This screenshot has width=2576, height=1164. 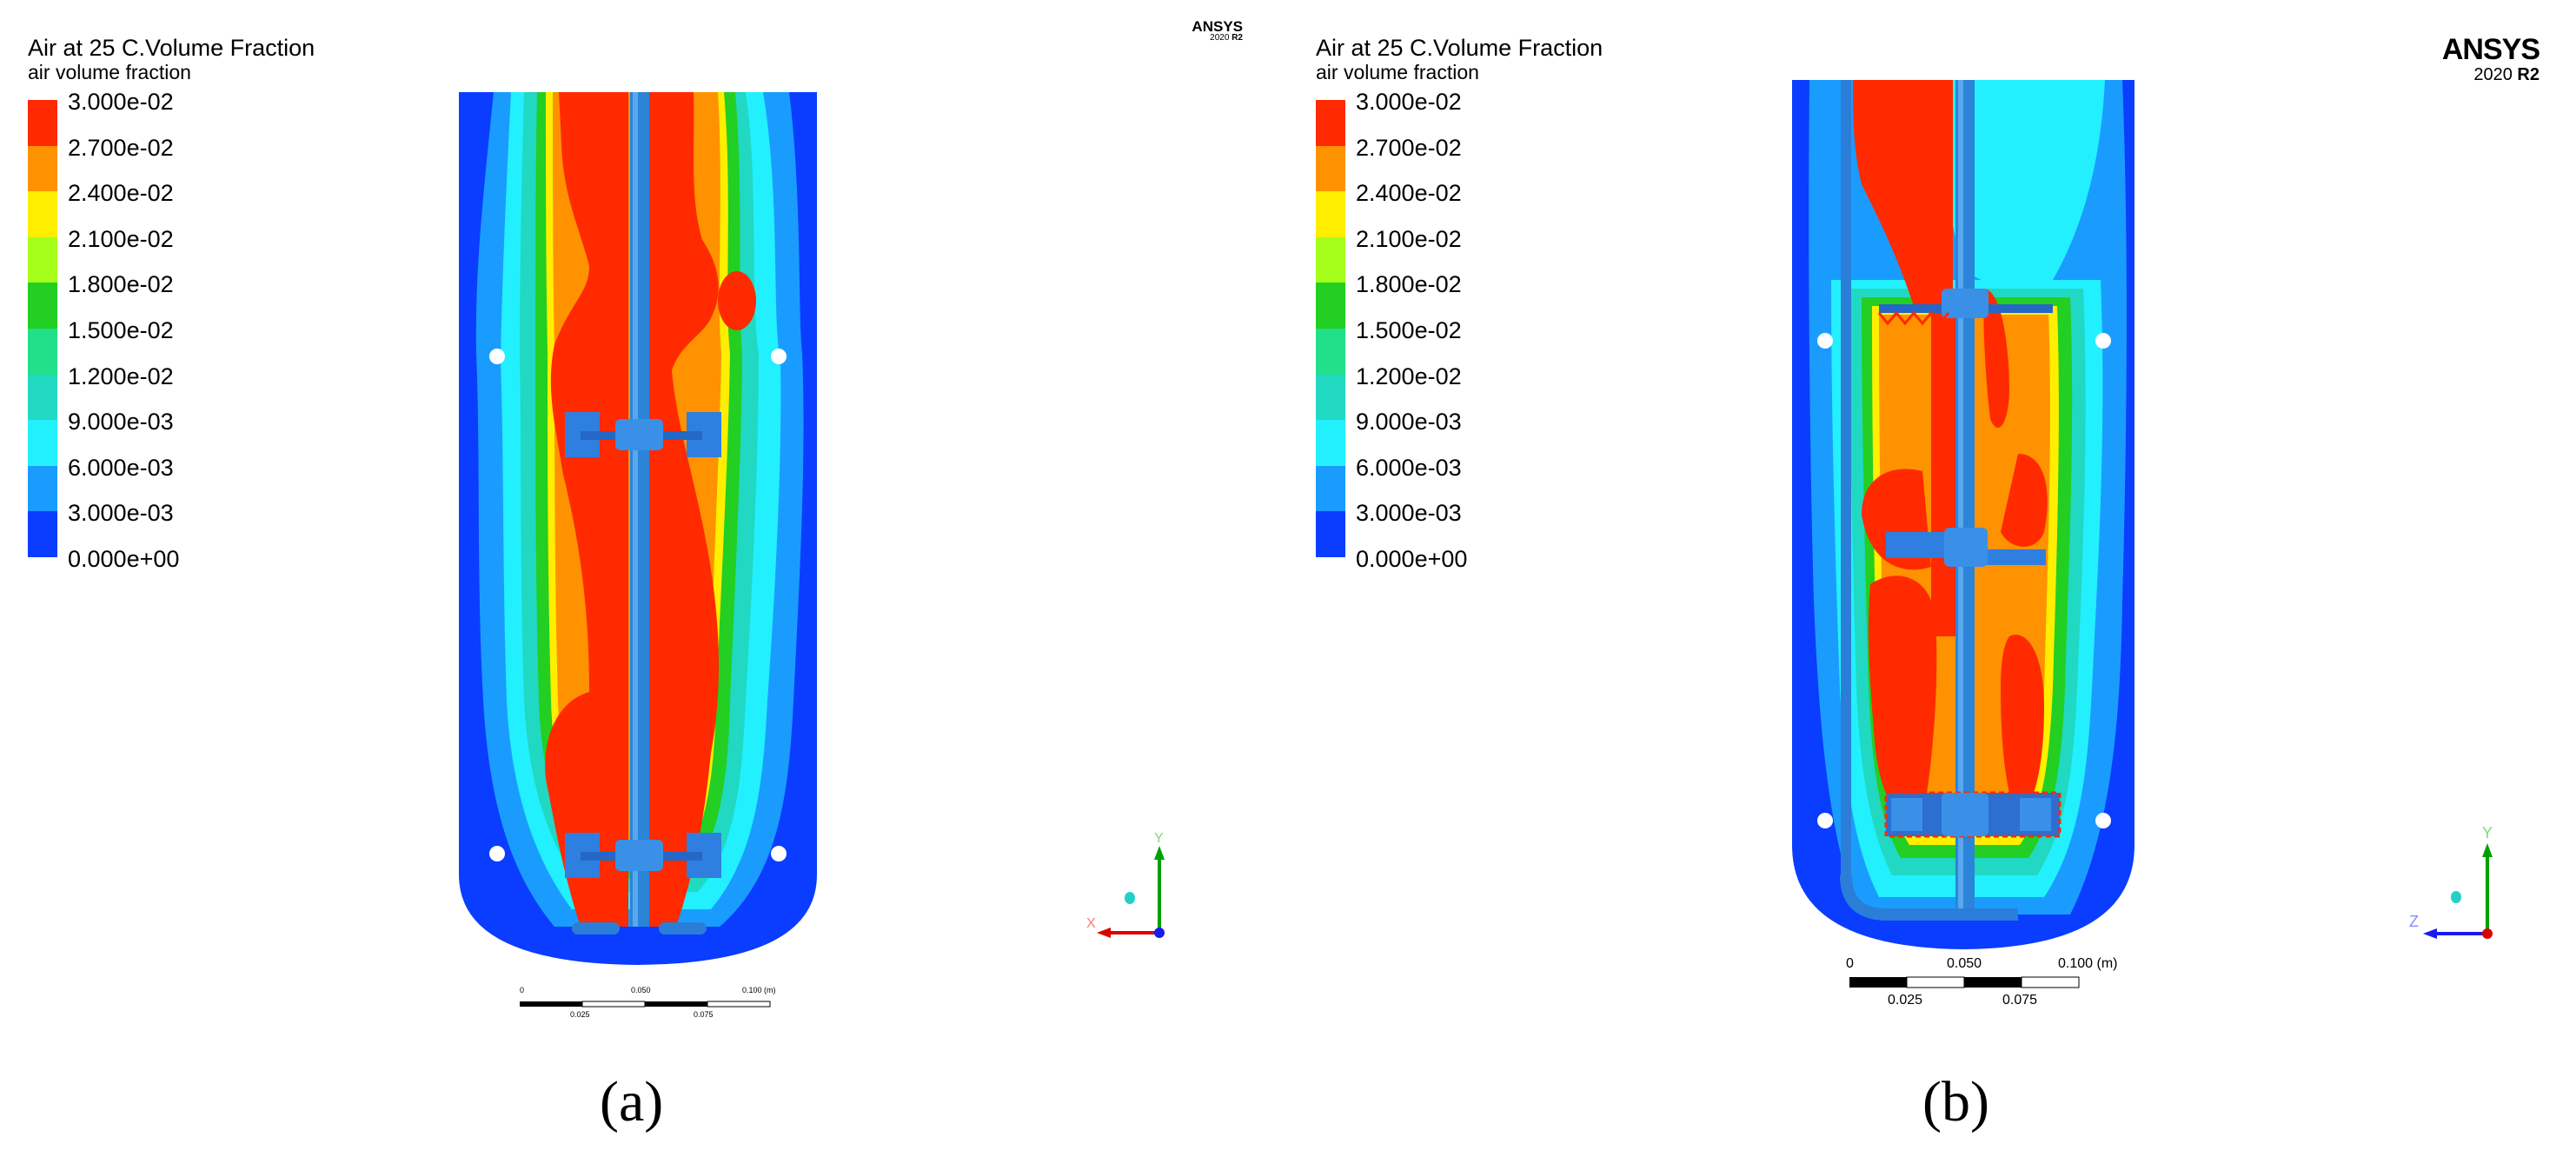 I want to click on scale-bar-b: 0 0.050 0.100 (m) 0.025 0.075, so click(x=1981, y=982).